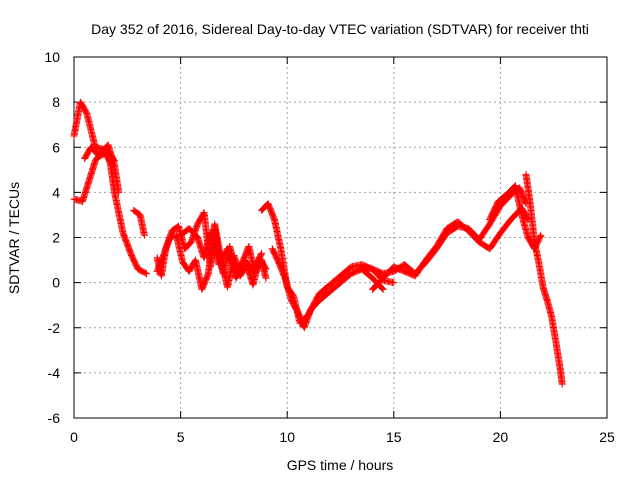  What do you see at coordinates (52, 57) in the screenshot?
I see `y-tick-label: 10` at bounding box center [52, 57].